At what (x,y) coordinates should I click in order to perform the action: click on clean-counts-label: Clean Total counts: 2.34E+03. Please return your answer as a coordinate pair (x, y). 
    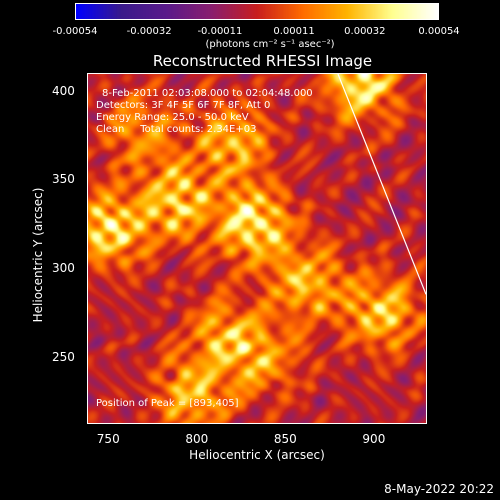
    Looking at the image, I should click on (176, 129).